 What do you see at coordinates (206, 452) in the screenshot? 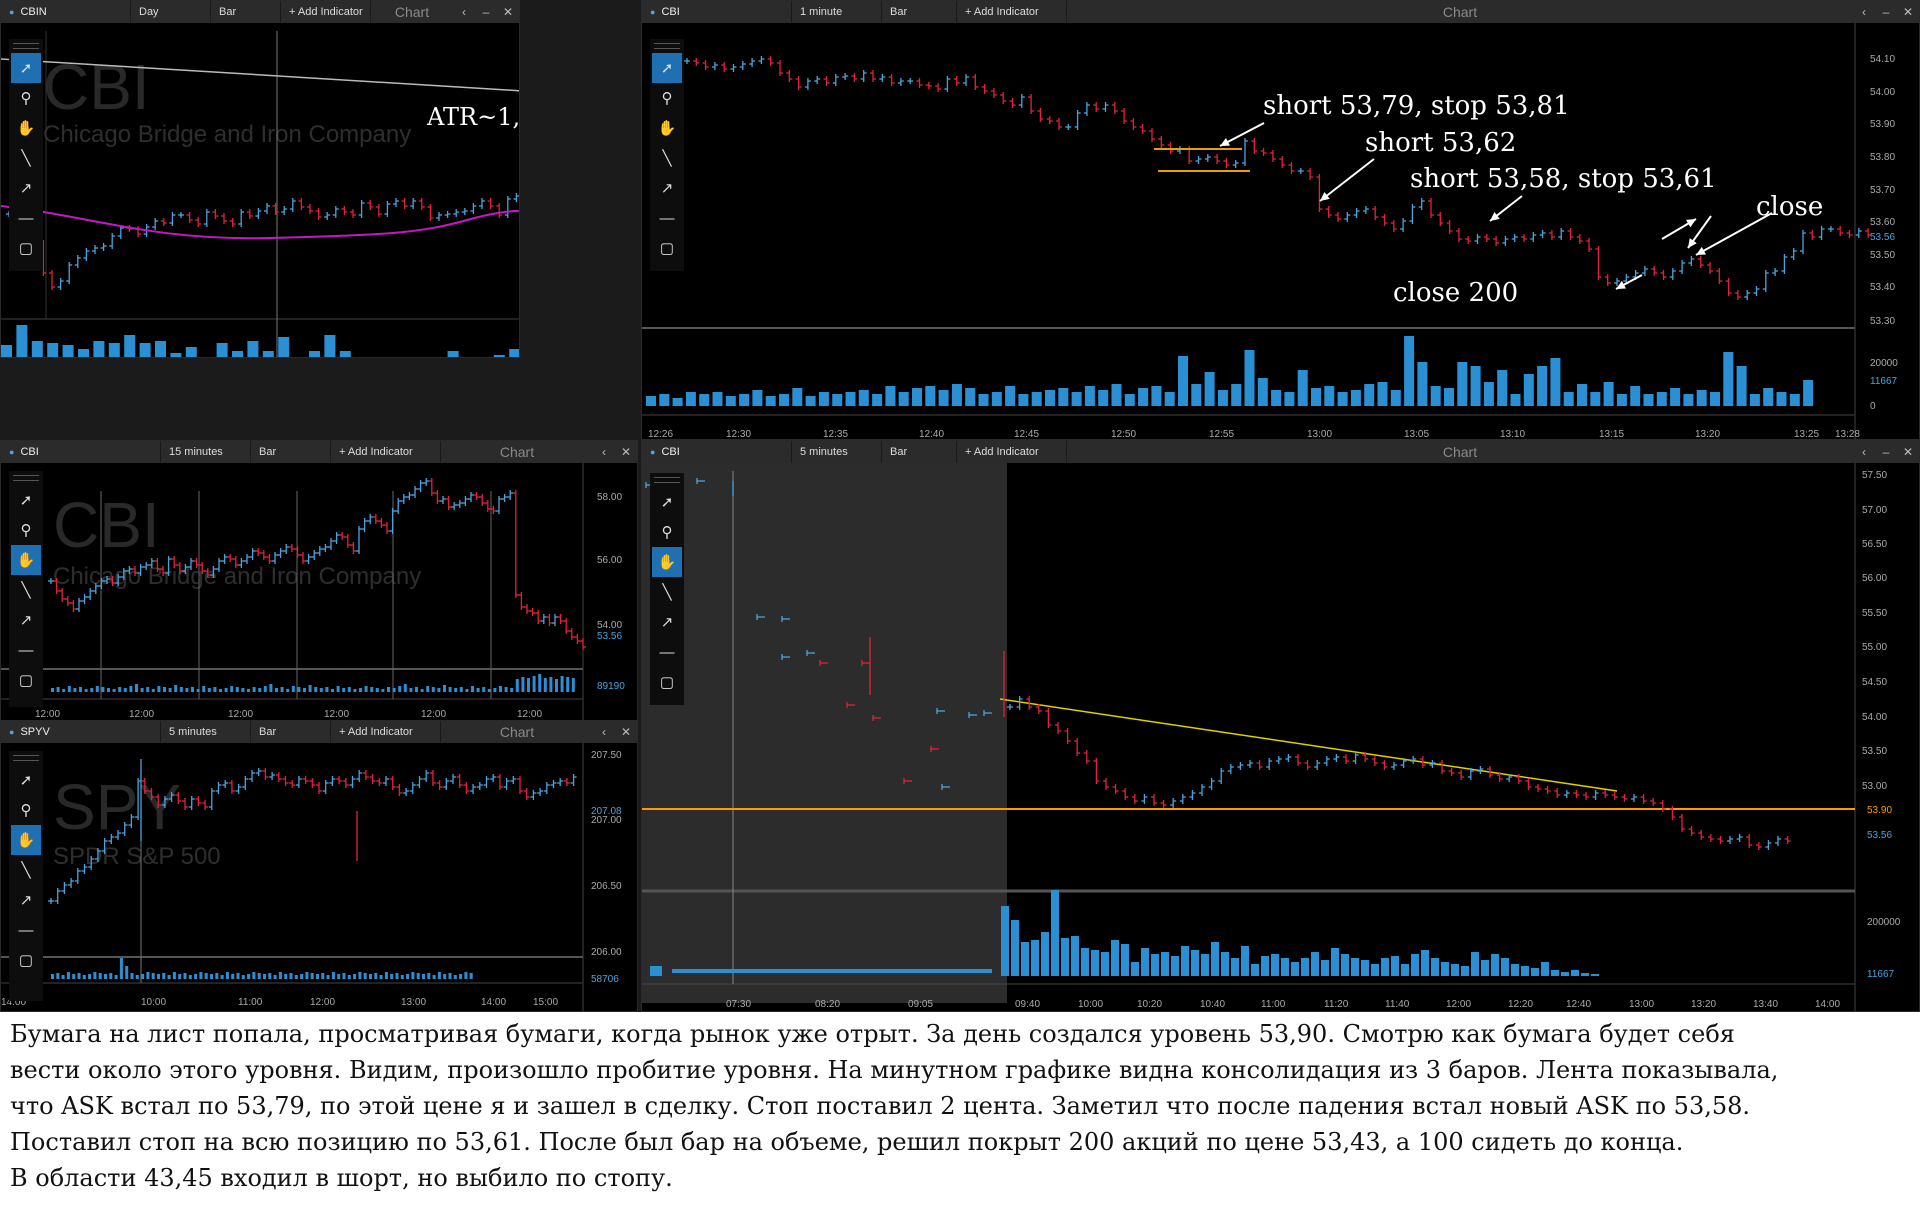
I see `interval-select: 15 minutes` at bounding box center [206, 452].